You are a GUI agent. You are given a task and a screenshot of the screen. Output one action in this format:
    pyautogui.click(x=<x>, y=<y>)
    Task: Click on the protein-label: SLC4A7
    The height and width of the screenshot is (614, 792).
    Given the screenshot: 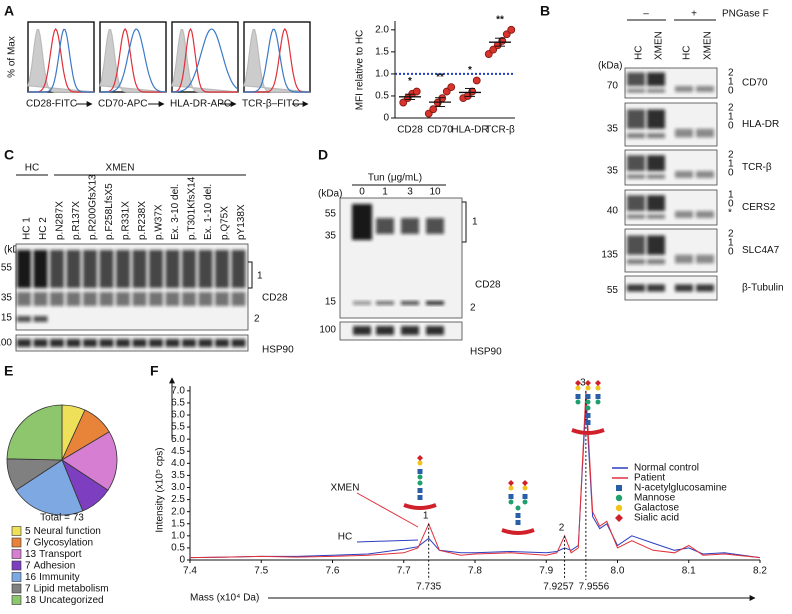 What is the action you would take?
    pyautogui.click(x=761, y=250)
    